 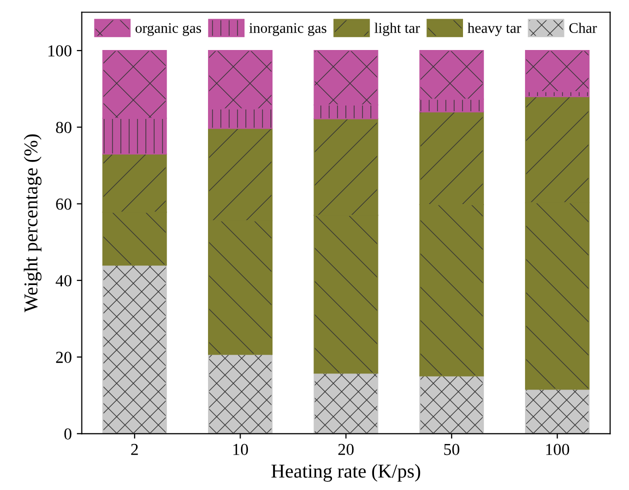 What do you see at coordinates (68, 434) in the screenshot?
I see `y-tick-label: 0` at bounding box center [68, 434].